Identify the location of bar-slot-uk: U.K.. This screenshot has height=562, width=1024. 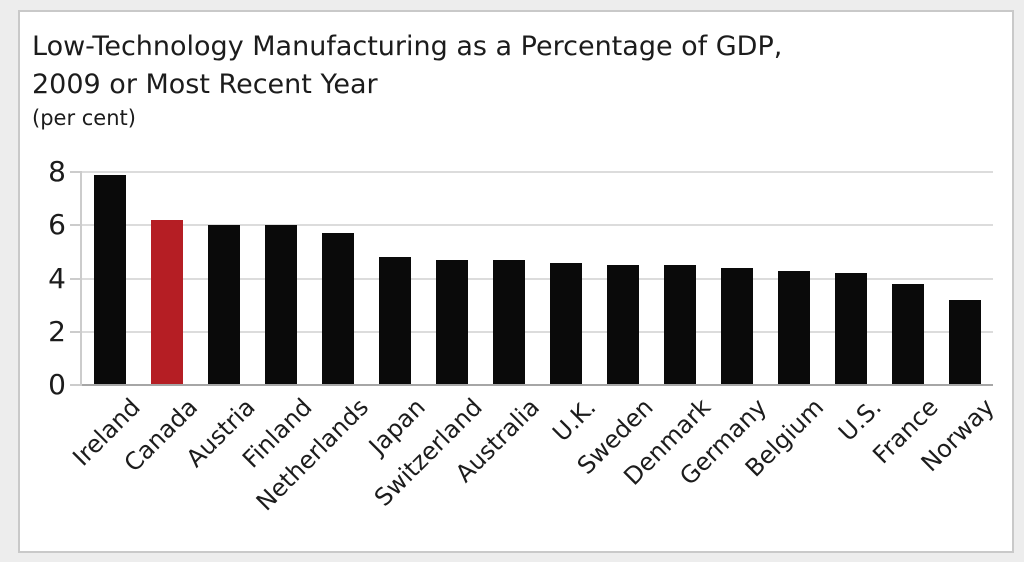
(570, 309).